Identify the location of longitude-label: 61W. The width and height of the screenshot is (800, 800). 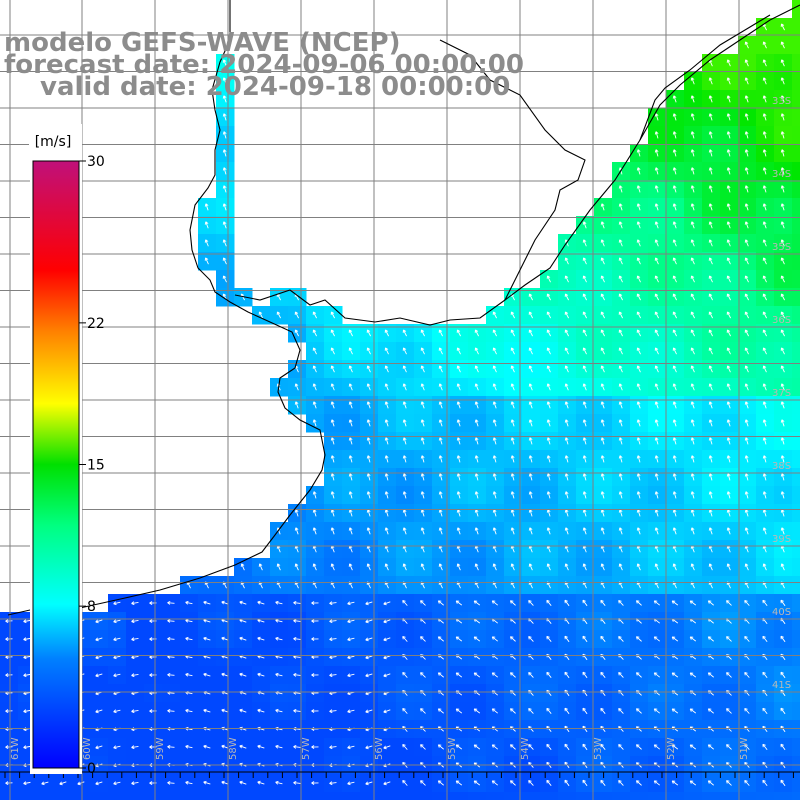
(15, 748).